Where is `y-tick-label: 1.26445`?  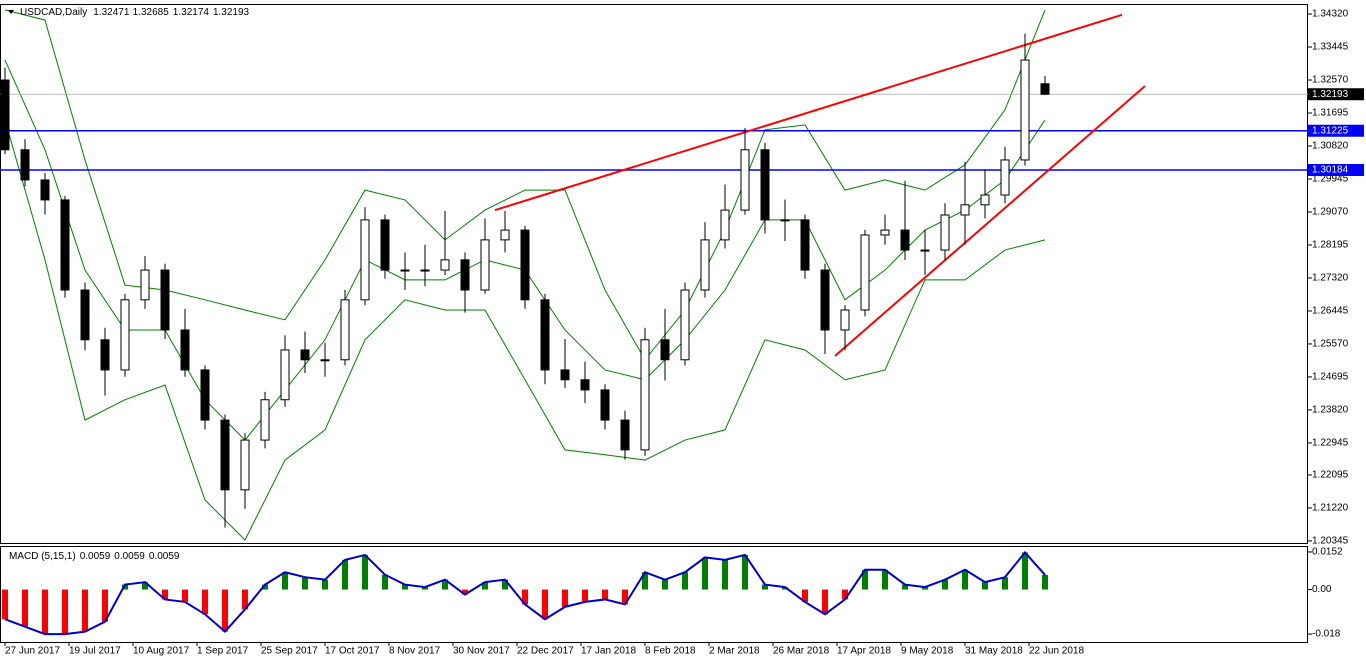 y-tick-label: 1.26445 is located at coordinates (1330, 311).